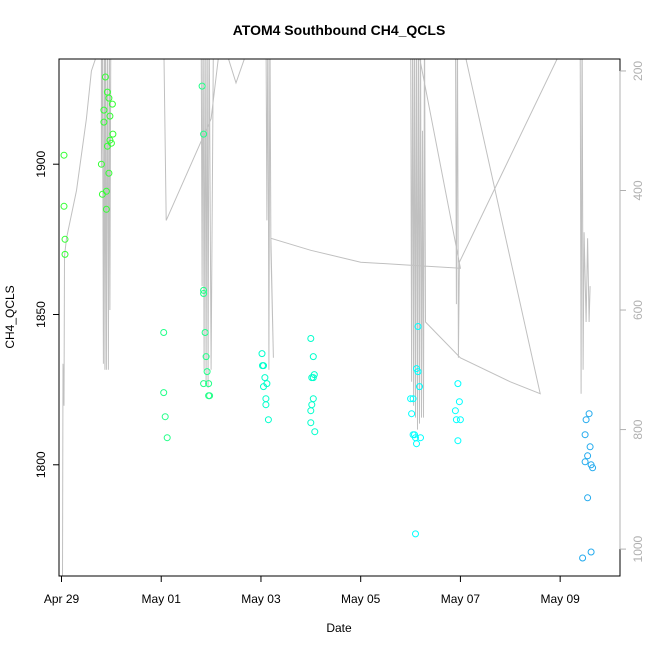 The height and width of the screenshot is (650, 650). I want to click on x-axis: Apr 29 May 01 May 03 May 05 May 07 May 09, so click(312, 590).